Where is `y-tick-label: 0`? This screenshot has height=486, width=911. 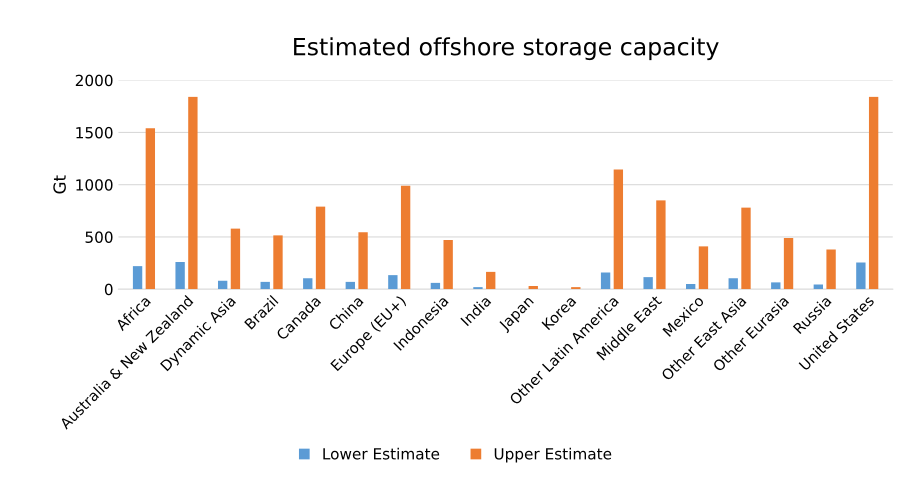 y-tick-label: 0 is located at coordinates (108, 290).